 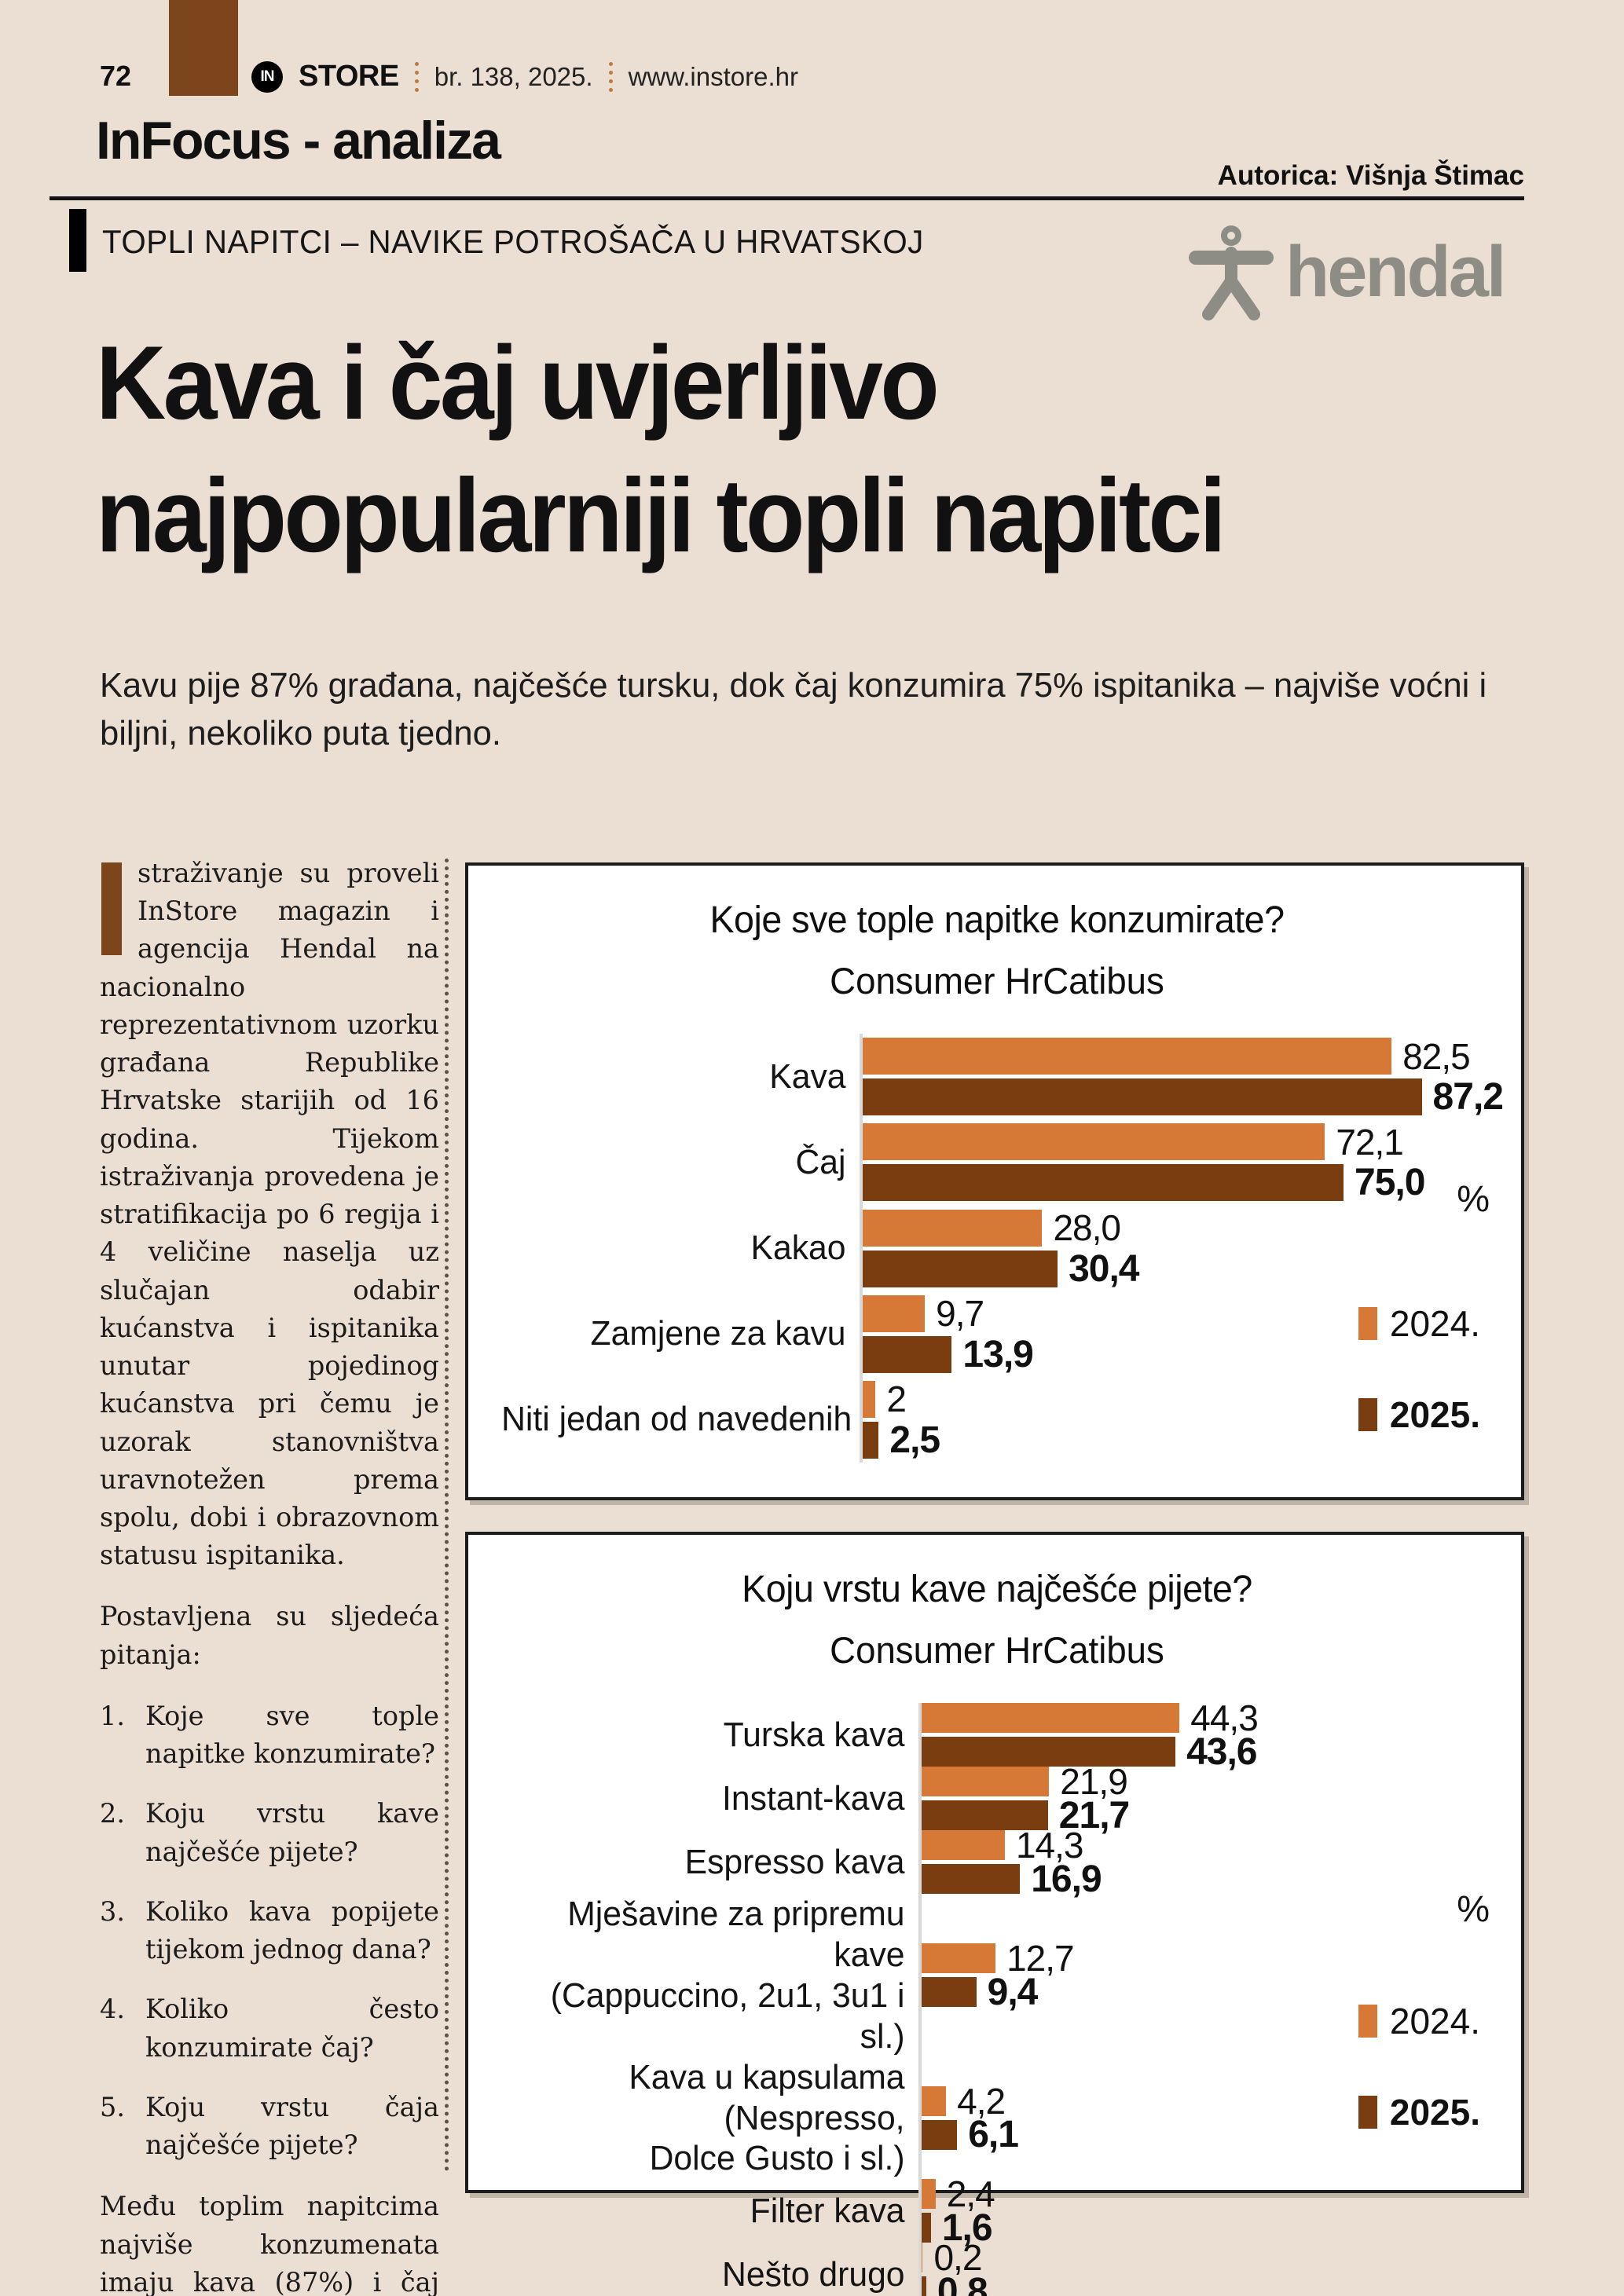 I want to click on bar-line: 28,0, so click(x=1184, y=1227).